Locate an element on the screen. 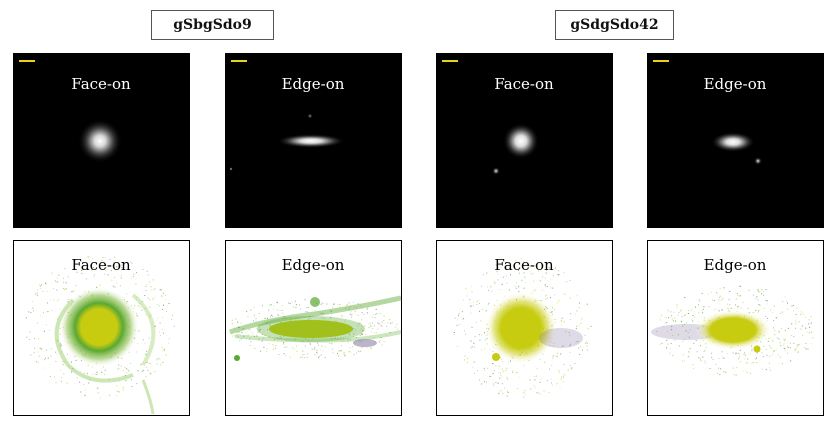 The image size is (830, 431). stars-panel-gsbgsdo9-edge-on: Edge-on is located at coordinates (313, 328).